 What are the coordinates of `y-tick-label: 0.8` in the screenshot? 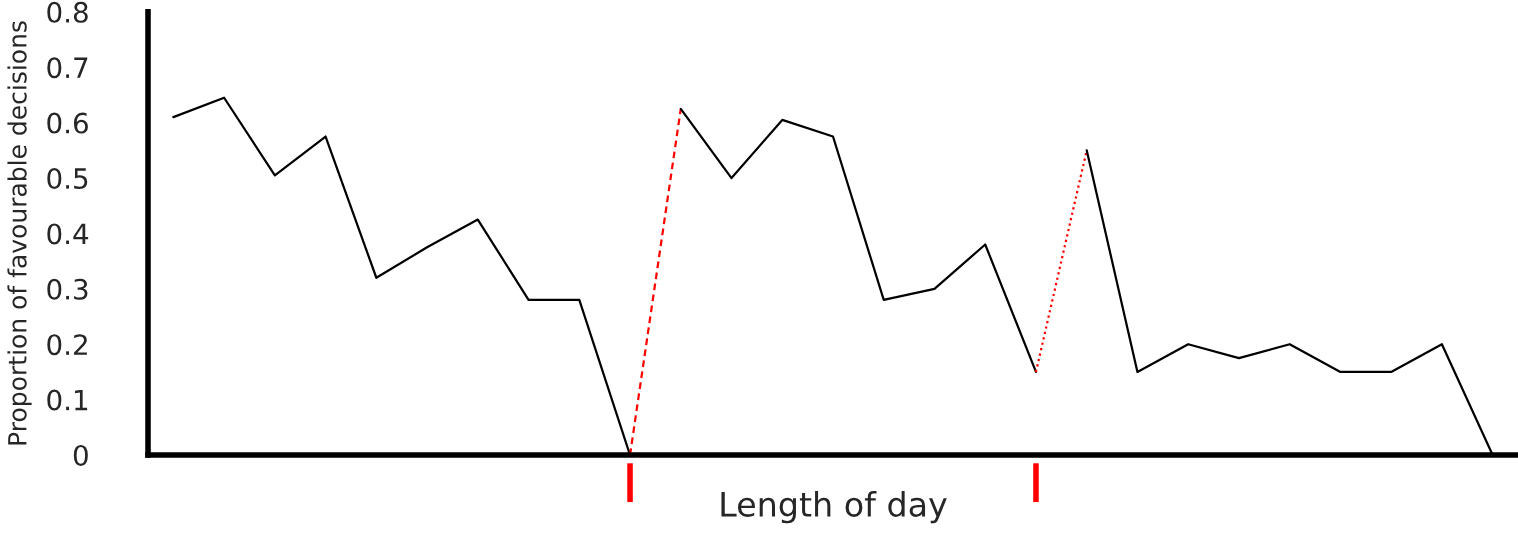 It's located at (67, 12).